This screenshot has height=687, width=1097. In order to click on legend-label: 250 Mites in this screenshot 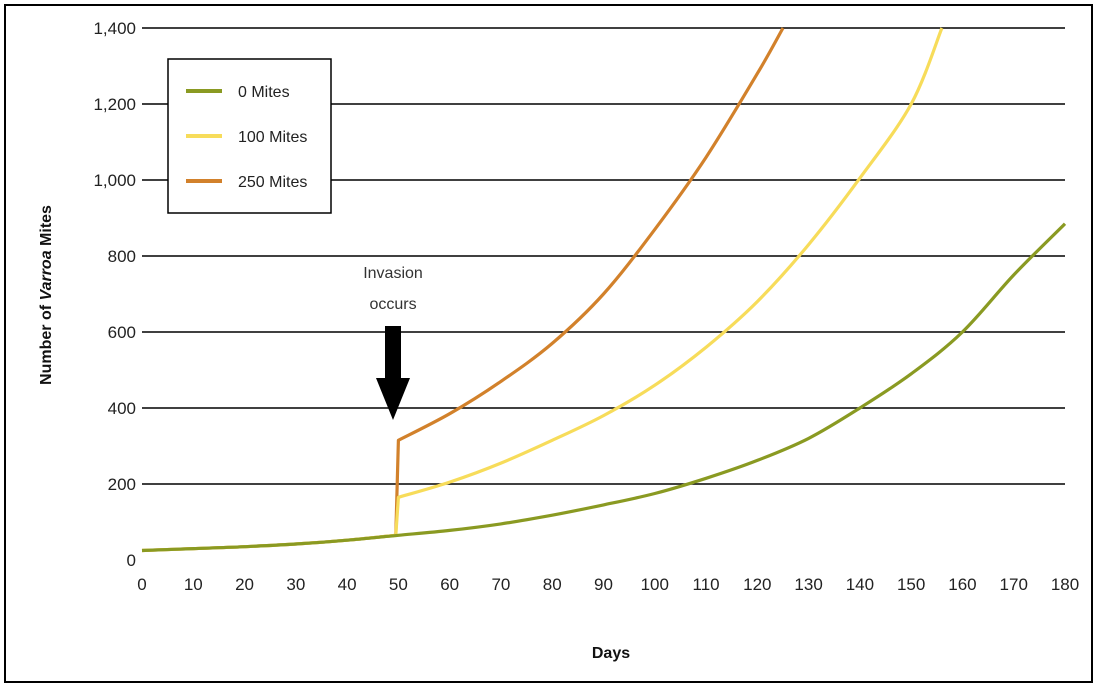, I will do `click(272, 182)`.